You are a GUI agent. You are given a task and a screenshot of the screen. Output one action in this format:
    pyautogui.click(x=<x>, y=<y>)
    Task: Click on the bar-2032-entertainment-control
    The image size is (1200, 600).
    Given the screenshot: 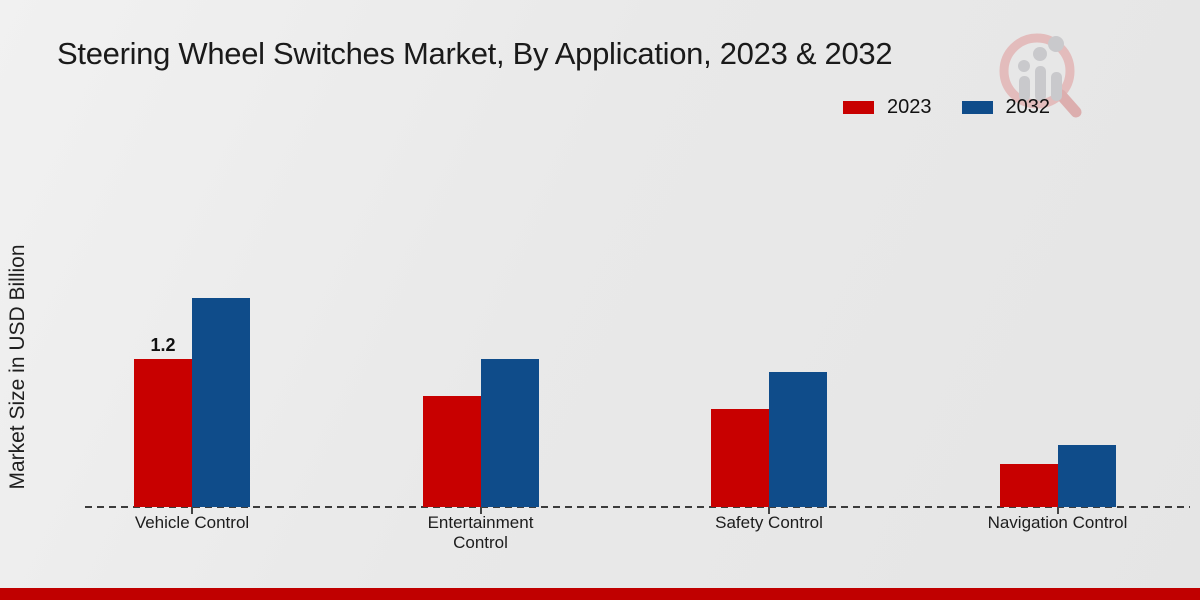 What is the action you would take?
    pyautogui.click(x=509, y=433)
    